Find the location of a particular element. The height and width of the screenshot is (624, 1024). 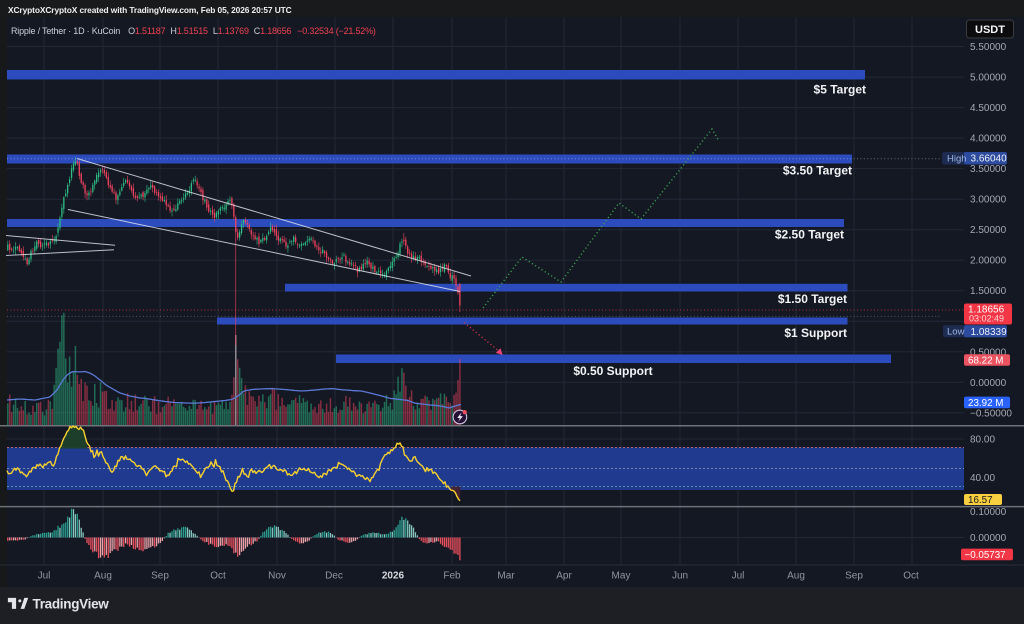

svg-text: 3.50000 is located at coordinates (988, 169).